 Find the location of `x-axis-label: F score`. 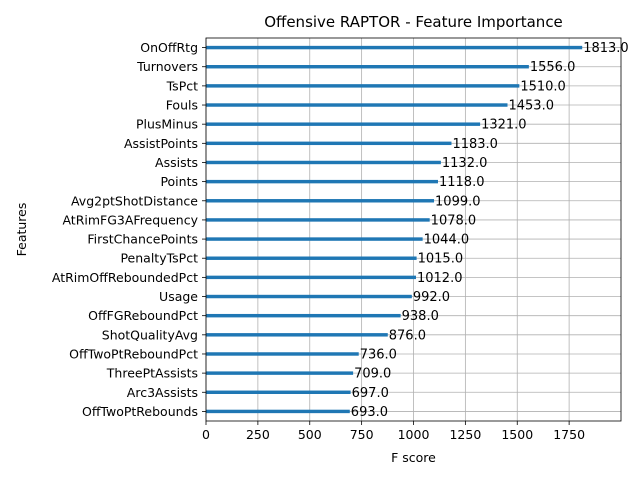

x-axis-label: F score is located at coordinates (413, 457).